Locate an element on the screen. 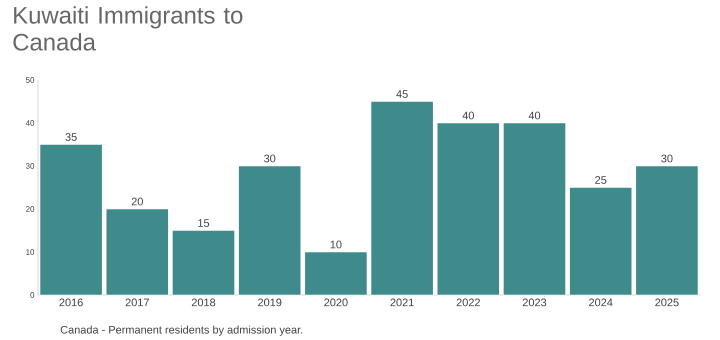  x-tick-label: 2021 is located at coordinates (402, 302).